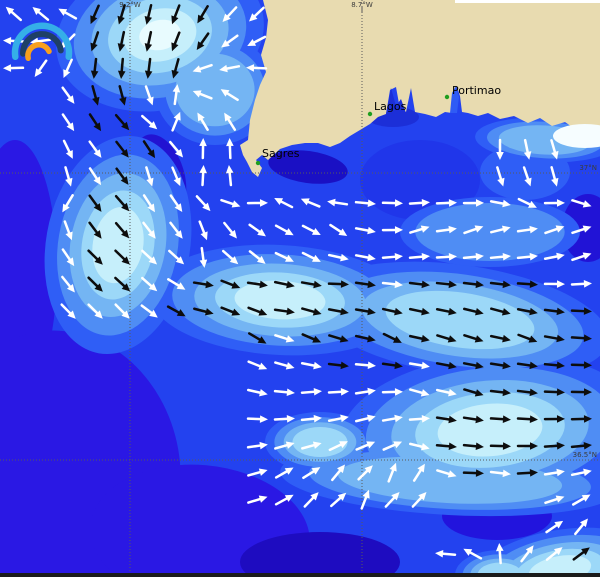 The image size is (600, 577). What do you see at coordinates (447, 97) in the screenshot?
I see `city-dot-portimao` at bounding box center [447, 97].